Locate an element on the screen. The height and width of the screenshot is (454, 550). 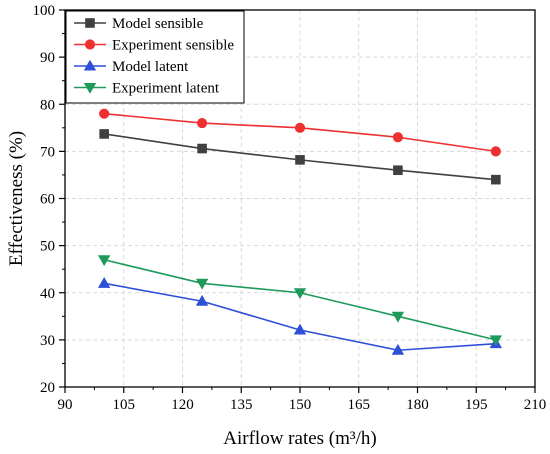
y-tick-label: 20 is located at coordinates (47, 388).